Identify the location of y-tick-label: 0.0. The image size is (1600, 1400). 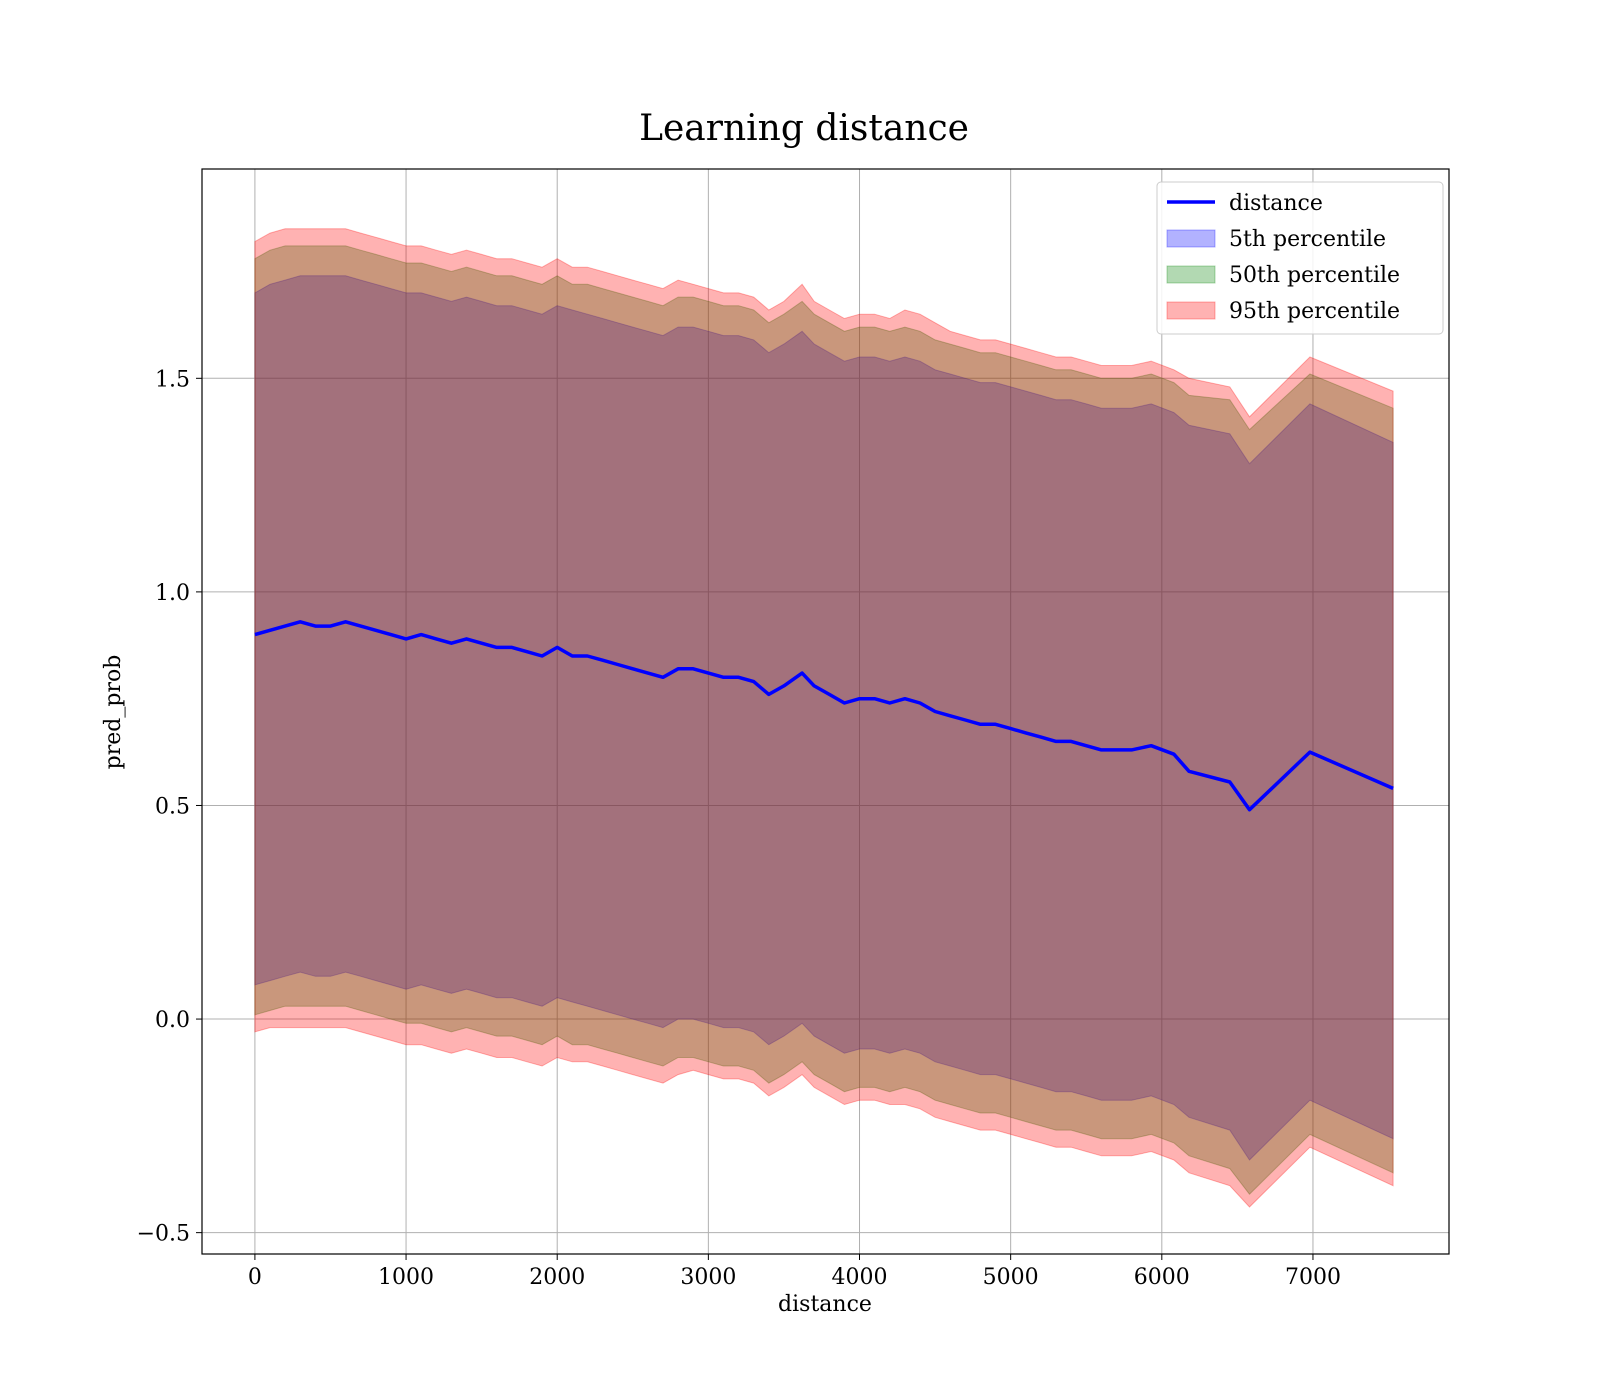
(172, 1020).